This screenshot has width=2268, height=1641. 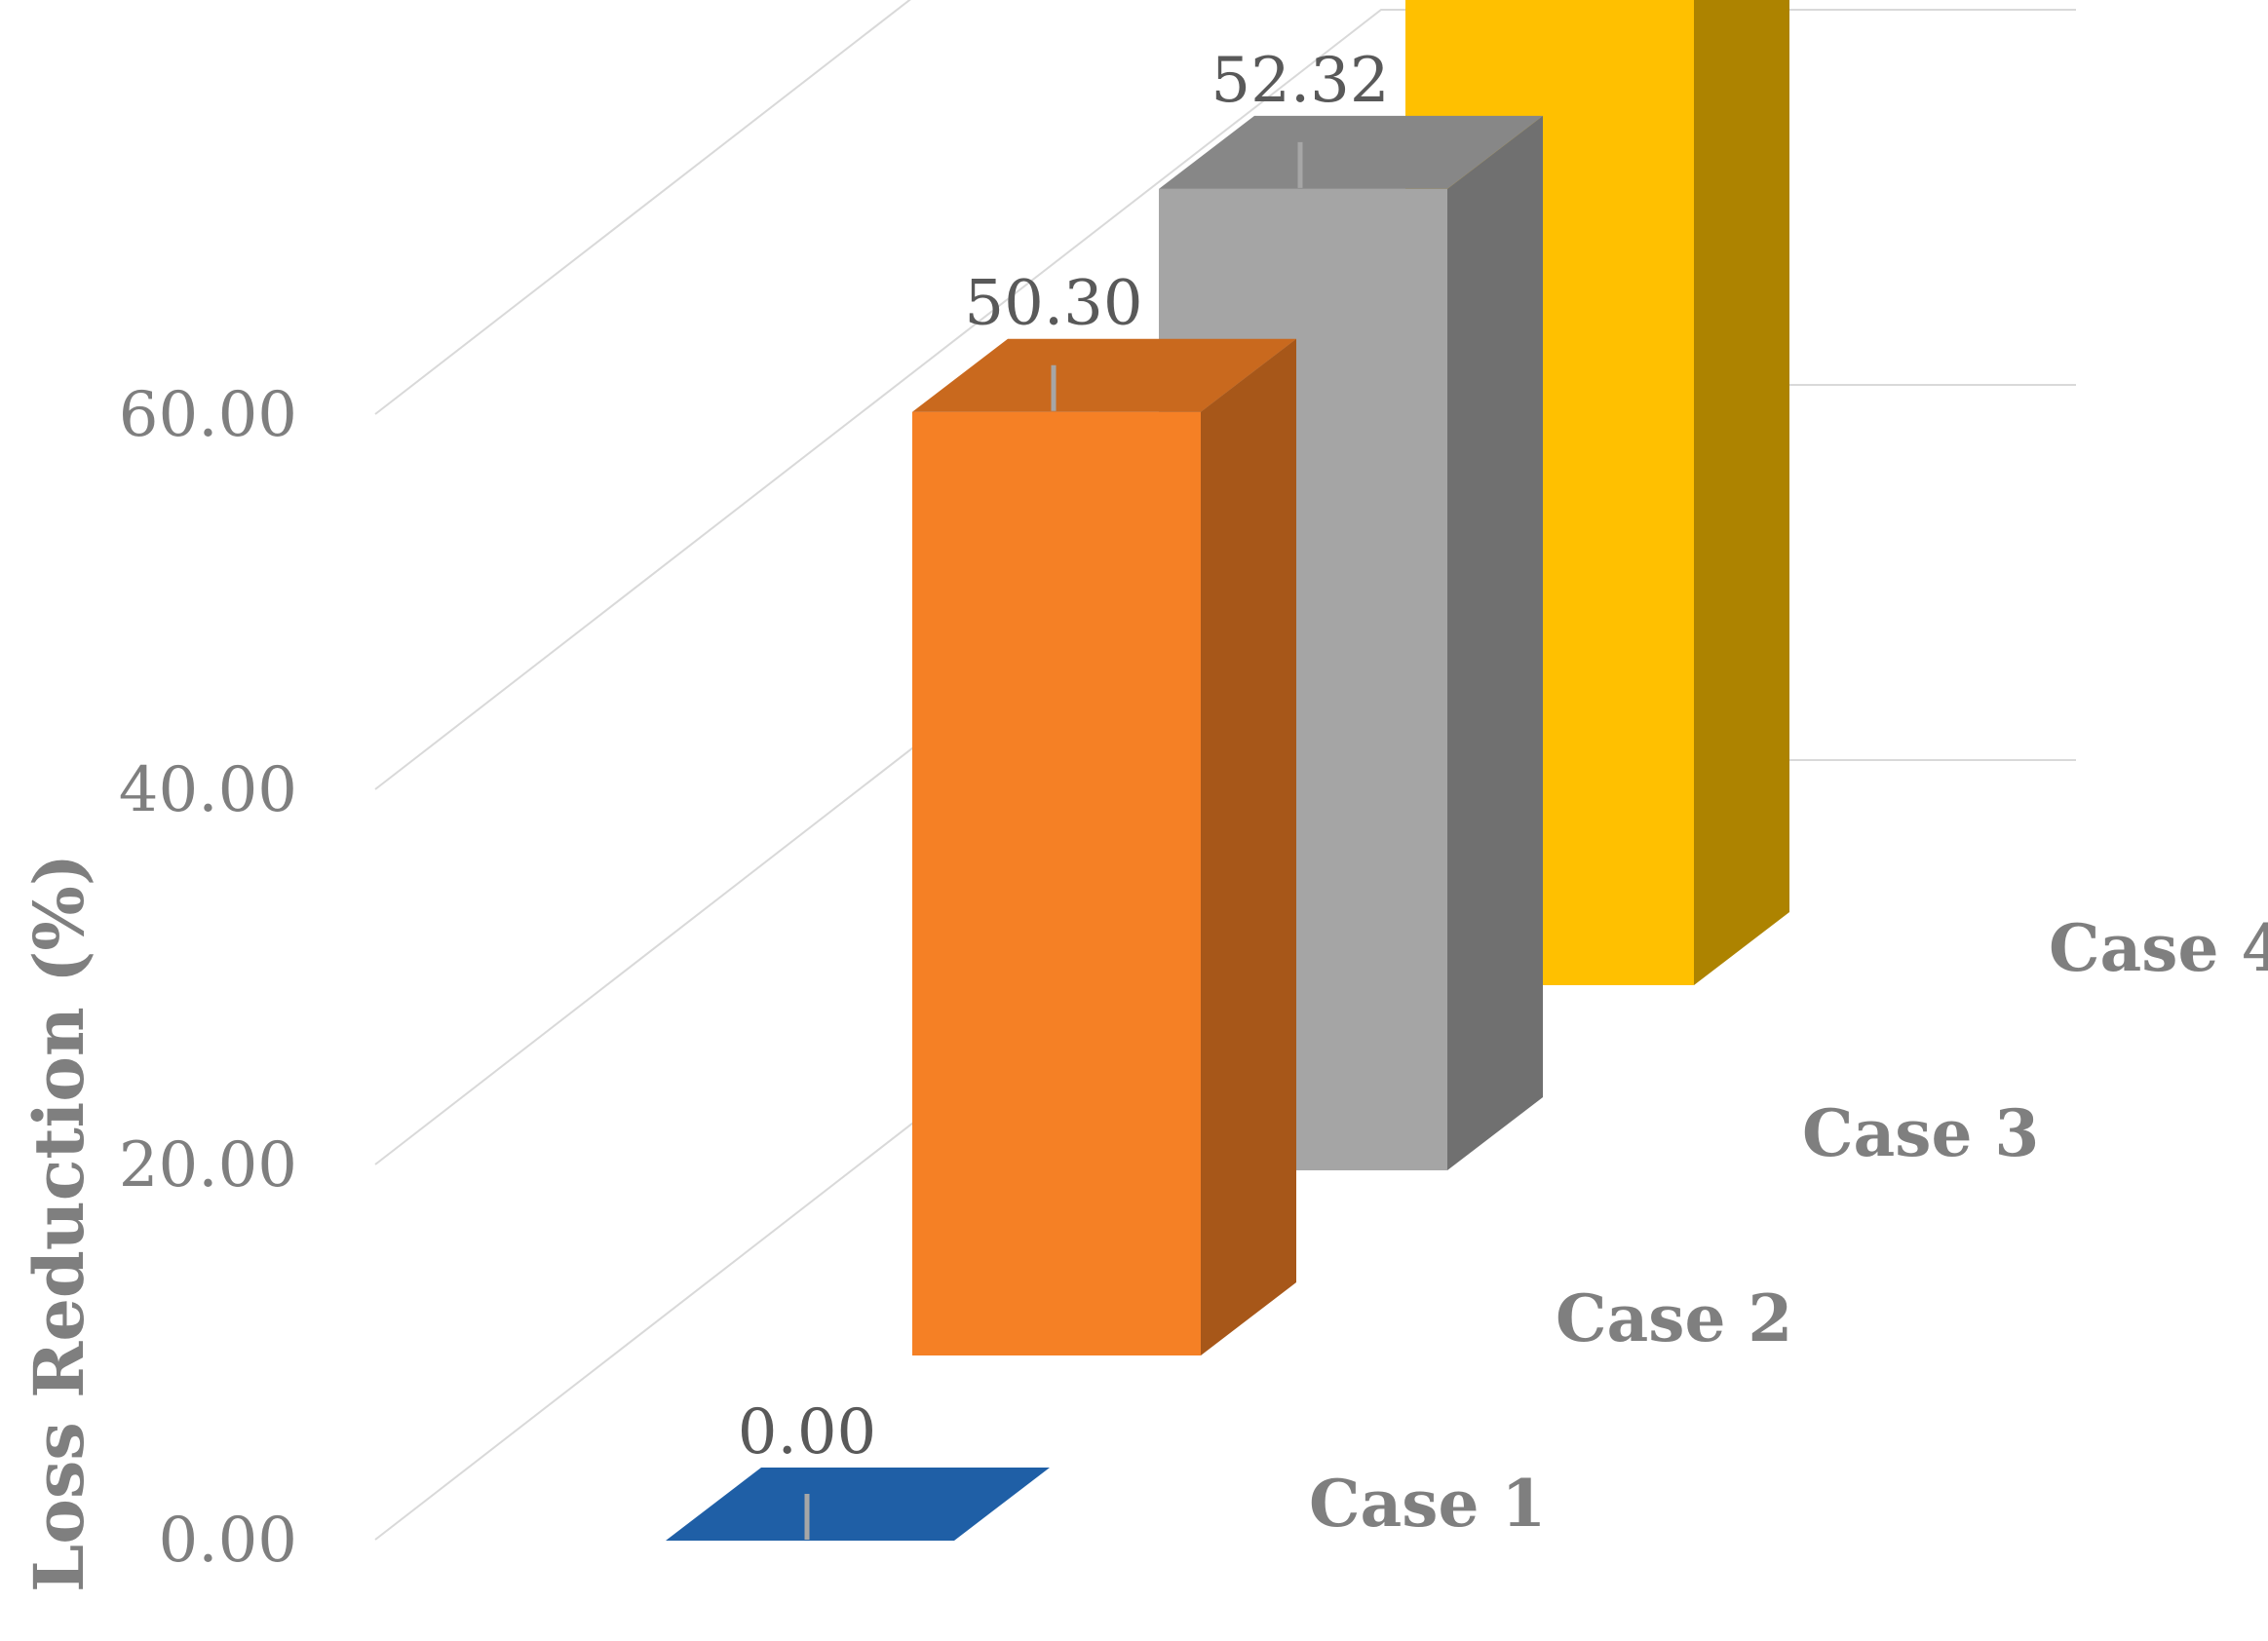 What do you see at coordinates (2158, 948) in the screenshot?
I see `category-label-4: Case 4` at bounding box center [2158, 948].